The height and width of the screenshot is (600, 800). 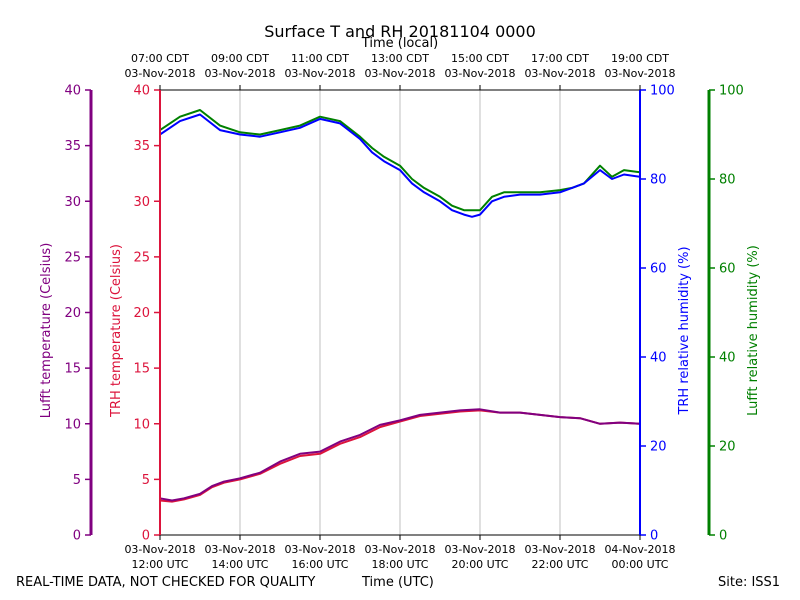 What do you see at coordinates (398, 582) in the screenshot?
I see `bottom-axis-title: Time (UTC)` at bounding box center [398, 582].